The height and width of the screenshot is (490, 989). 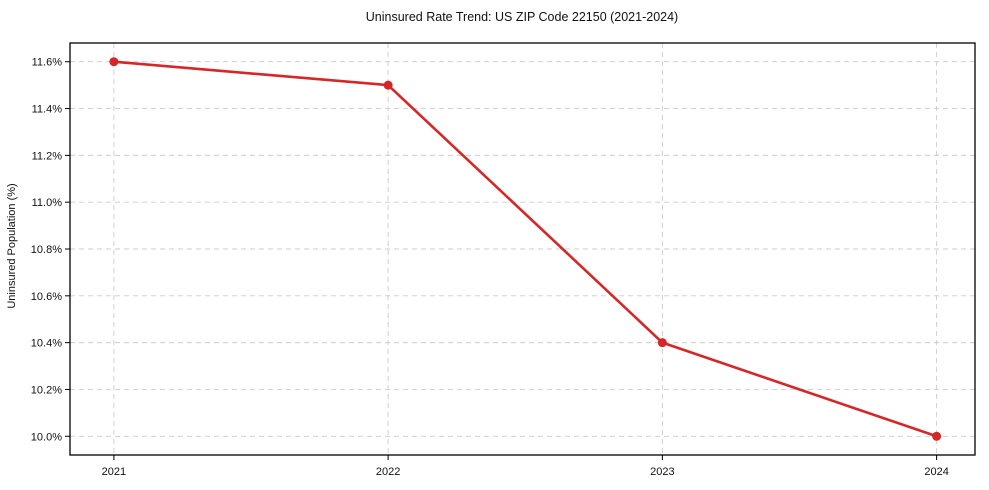 What do you see at coordinates (46, 250) in the screenshot?
I see `y-tick-label: 10.8%` at bounding box center [46, 250].